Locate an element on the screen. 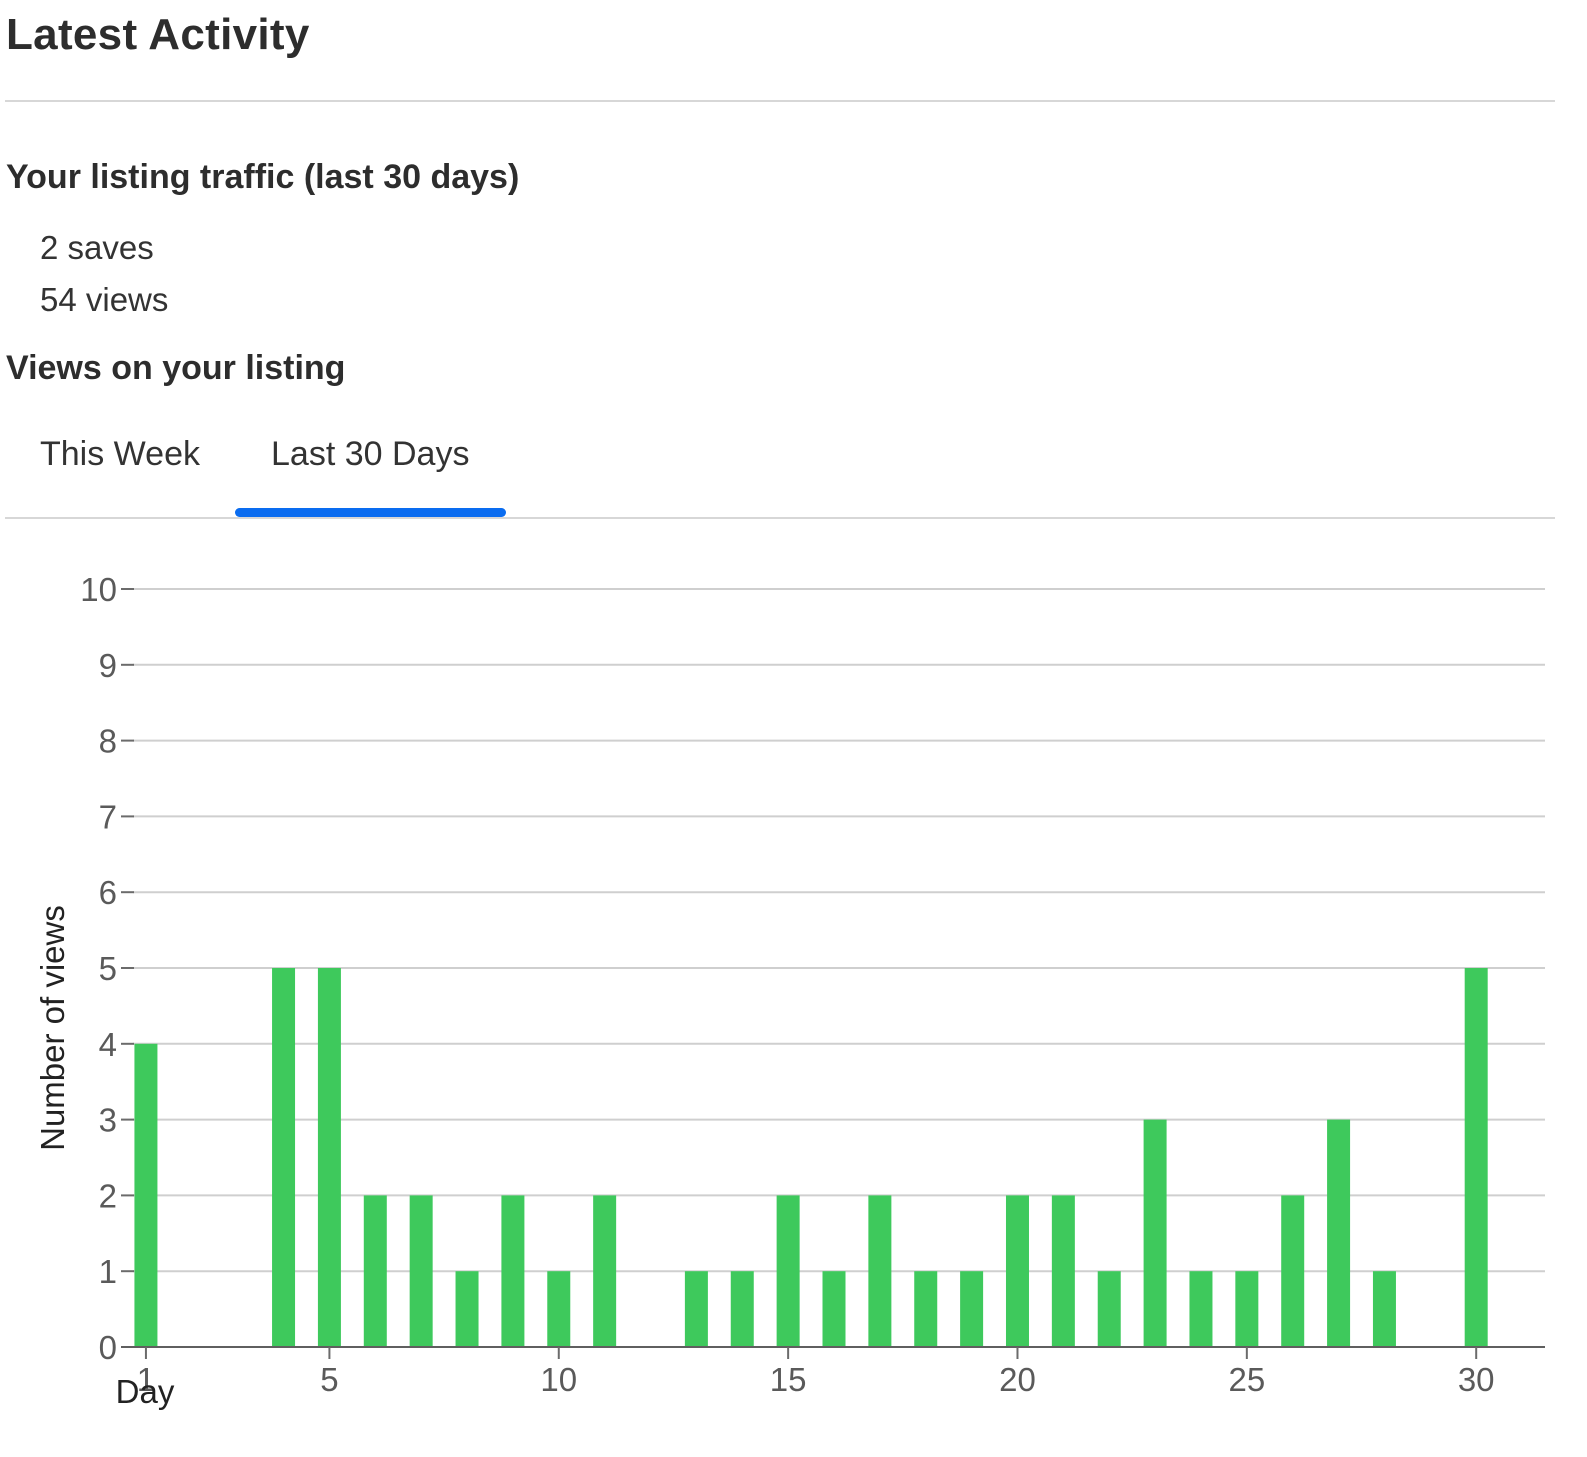 The height and width of the screenshot is (1457, 1587). y-tick-label: 8 is located at coordinates (108, 741).